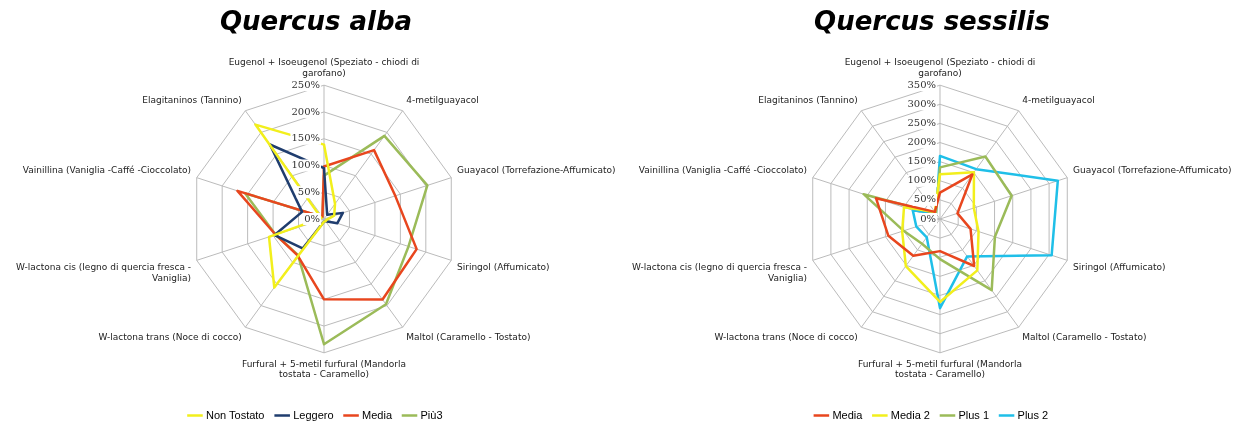  What do you see at coordinates (316, 21) in the screenshot?
I see `chart-title: Quercus alba` at bounding box center [316, 21].